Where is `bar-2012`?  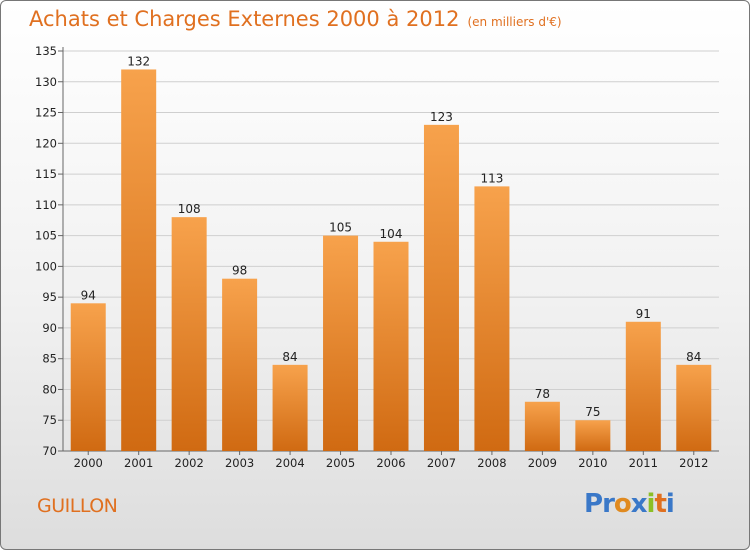
bar-2012 is located at coordinates (694, 407).